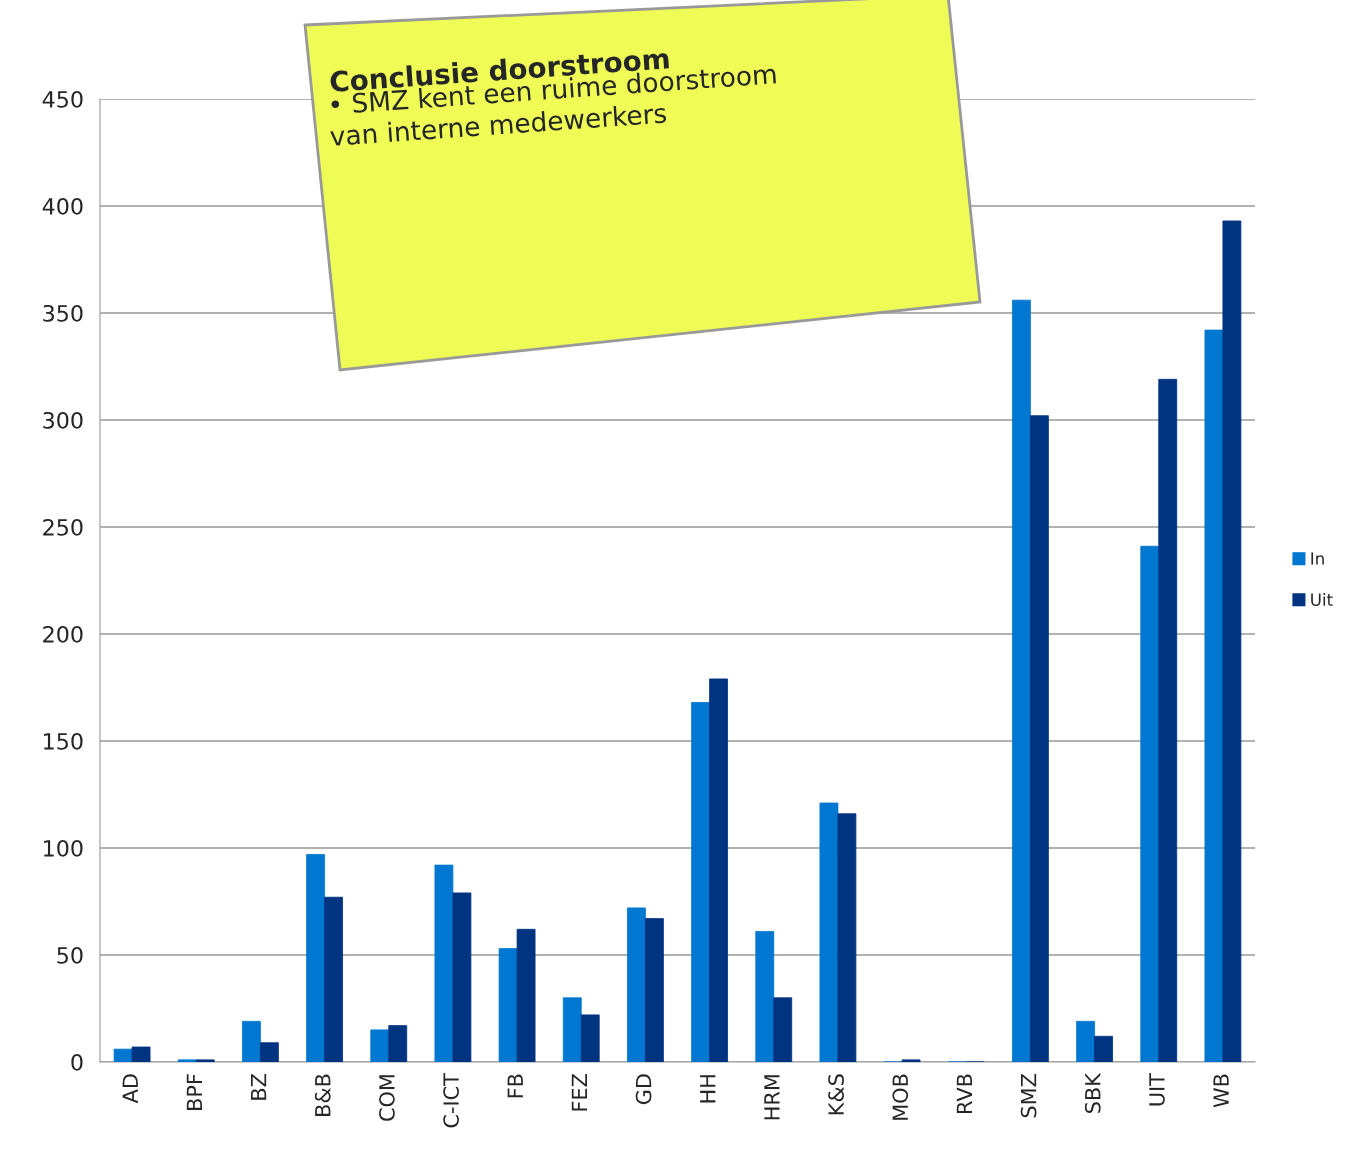 The height and width of the screenshot is (1149, 1357). Describe the element at coordinates (77, 1062) in the screenshot. I see `y-tick-label: 0` at that location.